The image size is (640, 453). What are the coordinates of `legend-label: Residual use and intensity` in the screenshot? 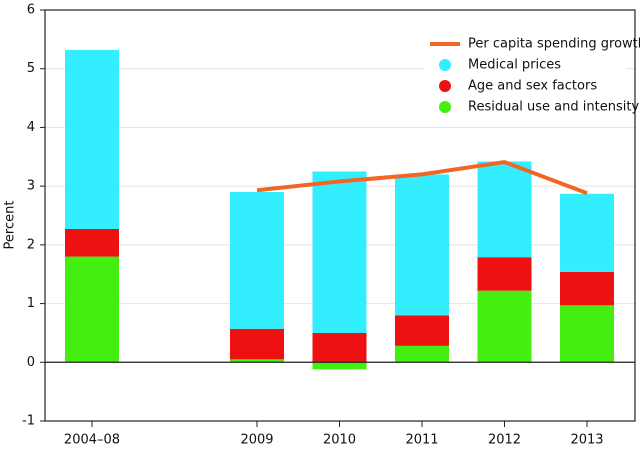 It's located at (553, 107).